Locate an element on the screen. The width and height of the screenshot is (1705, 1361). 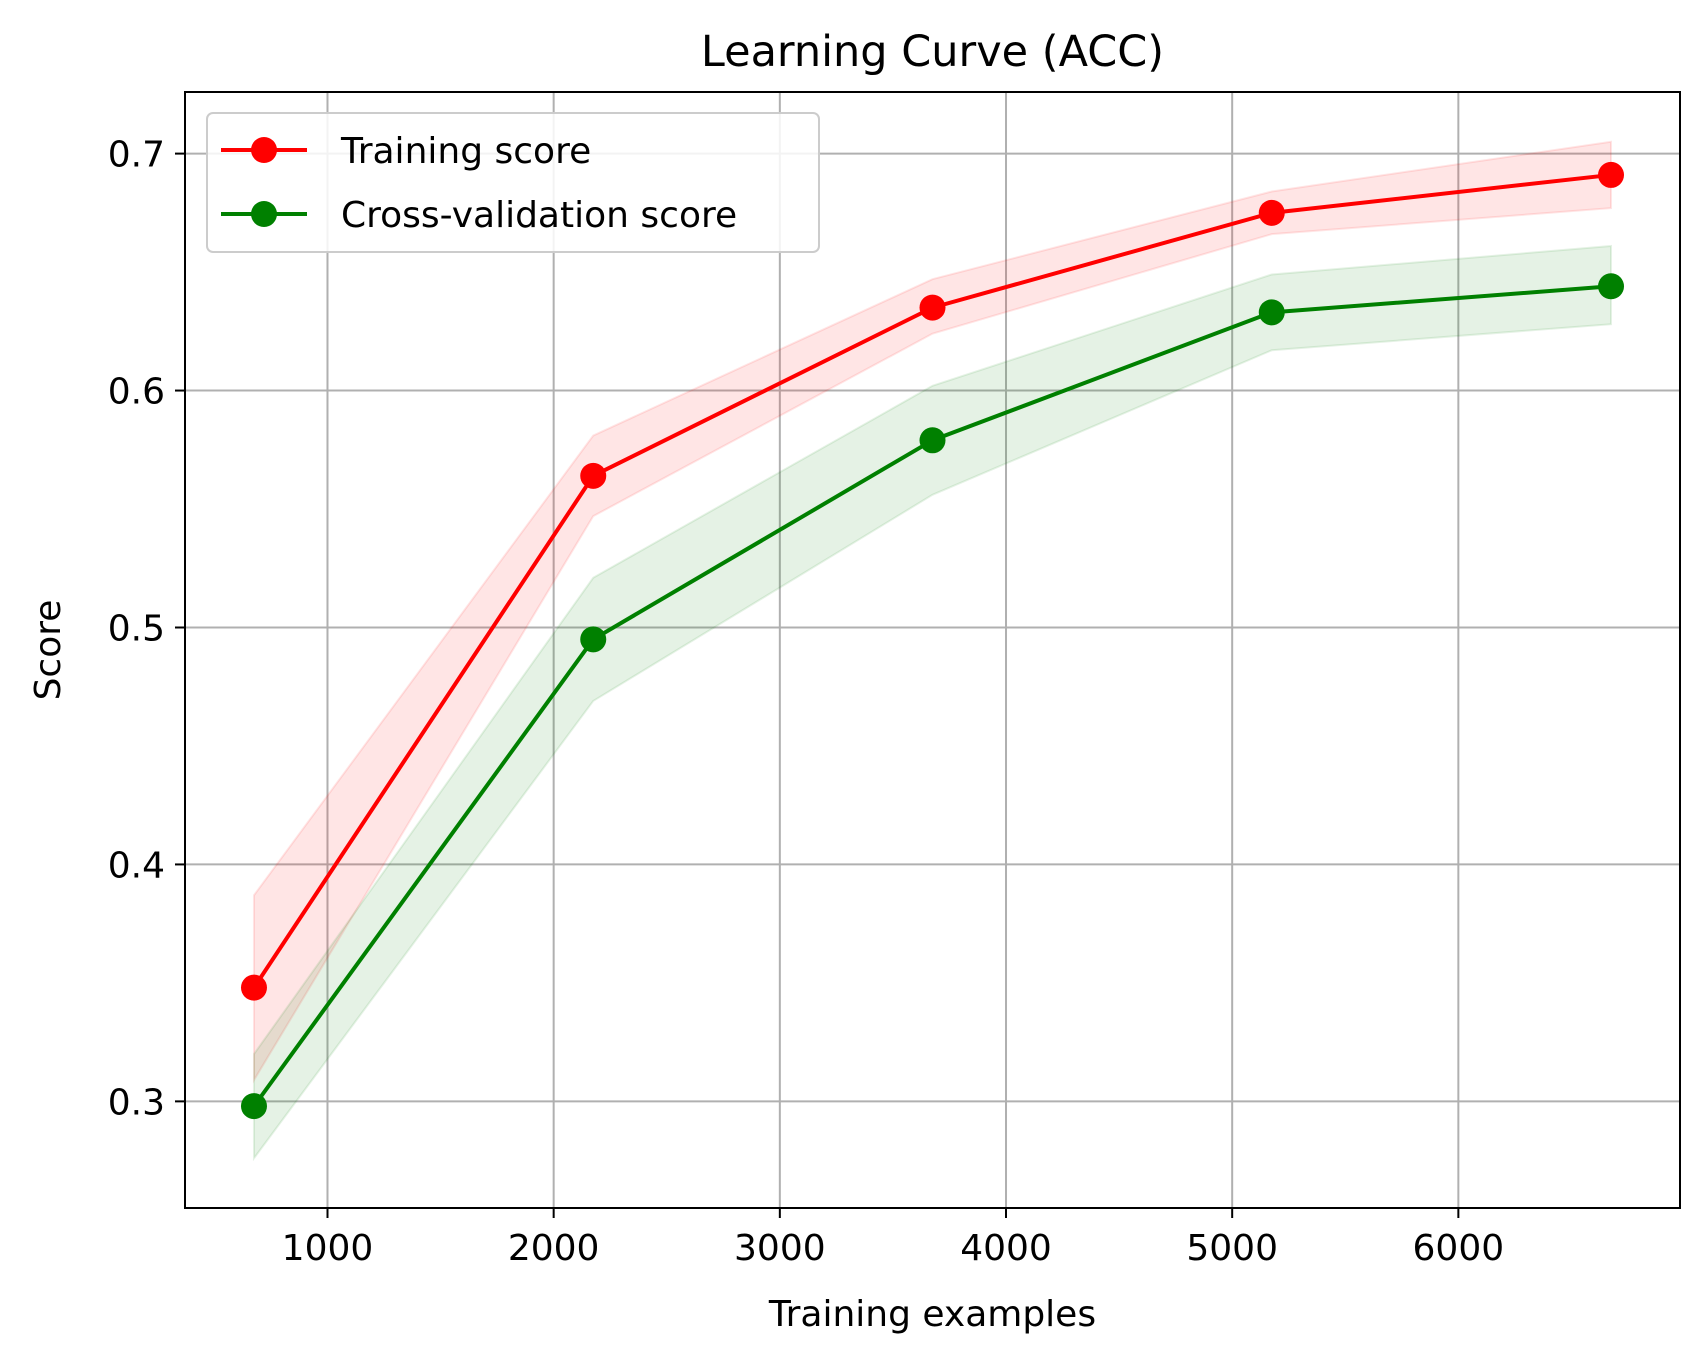
x-axis-label: Training examples is located at coordinates (932, 1314).